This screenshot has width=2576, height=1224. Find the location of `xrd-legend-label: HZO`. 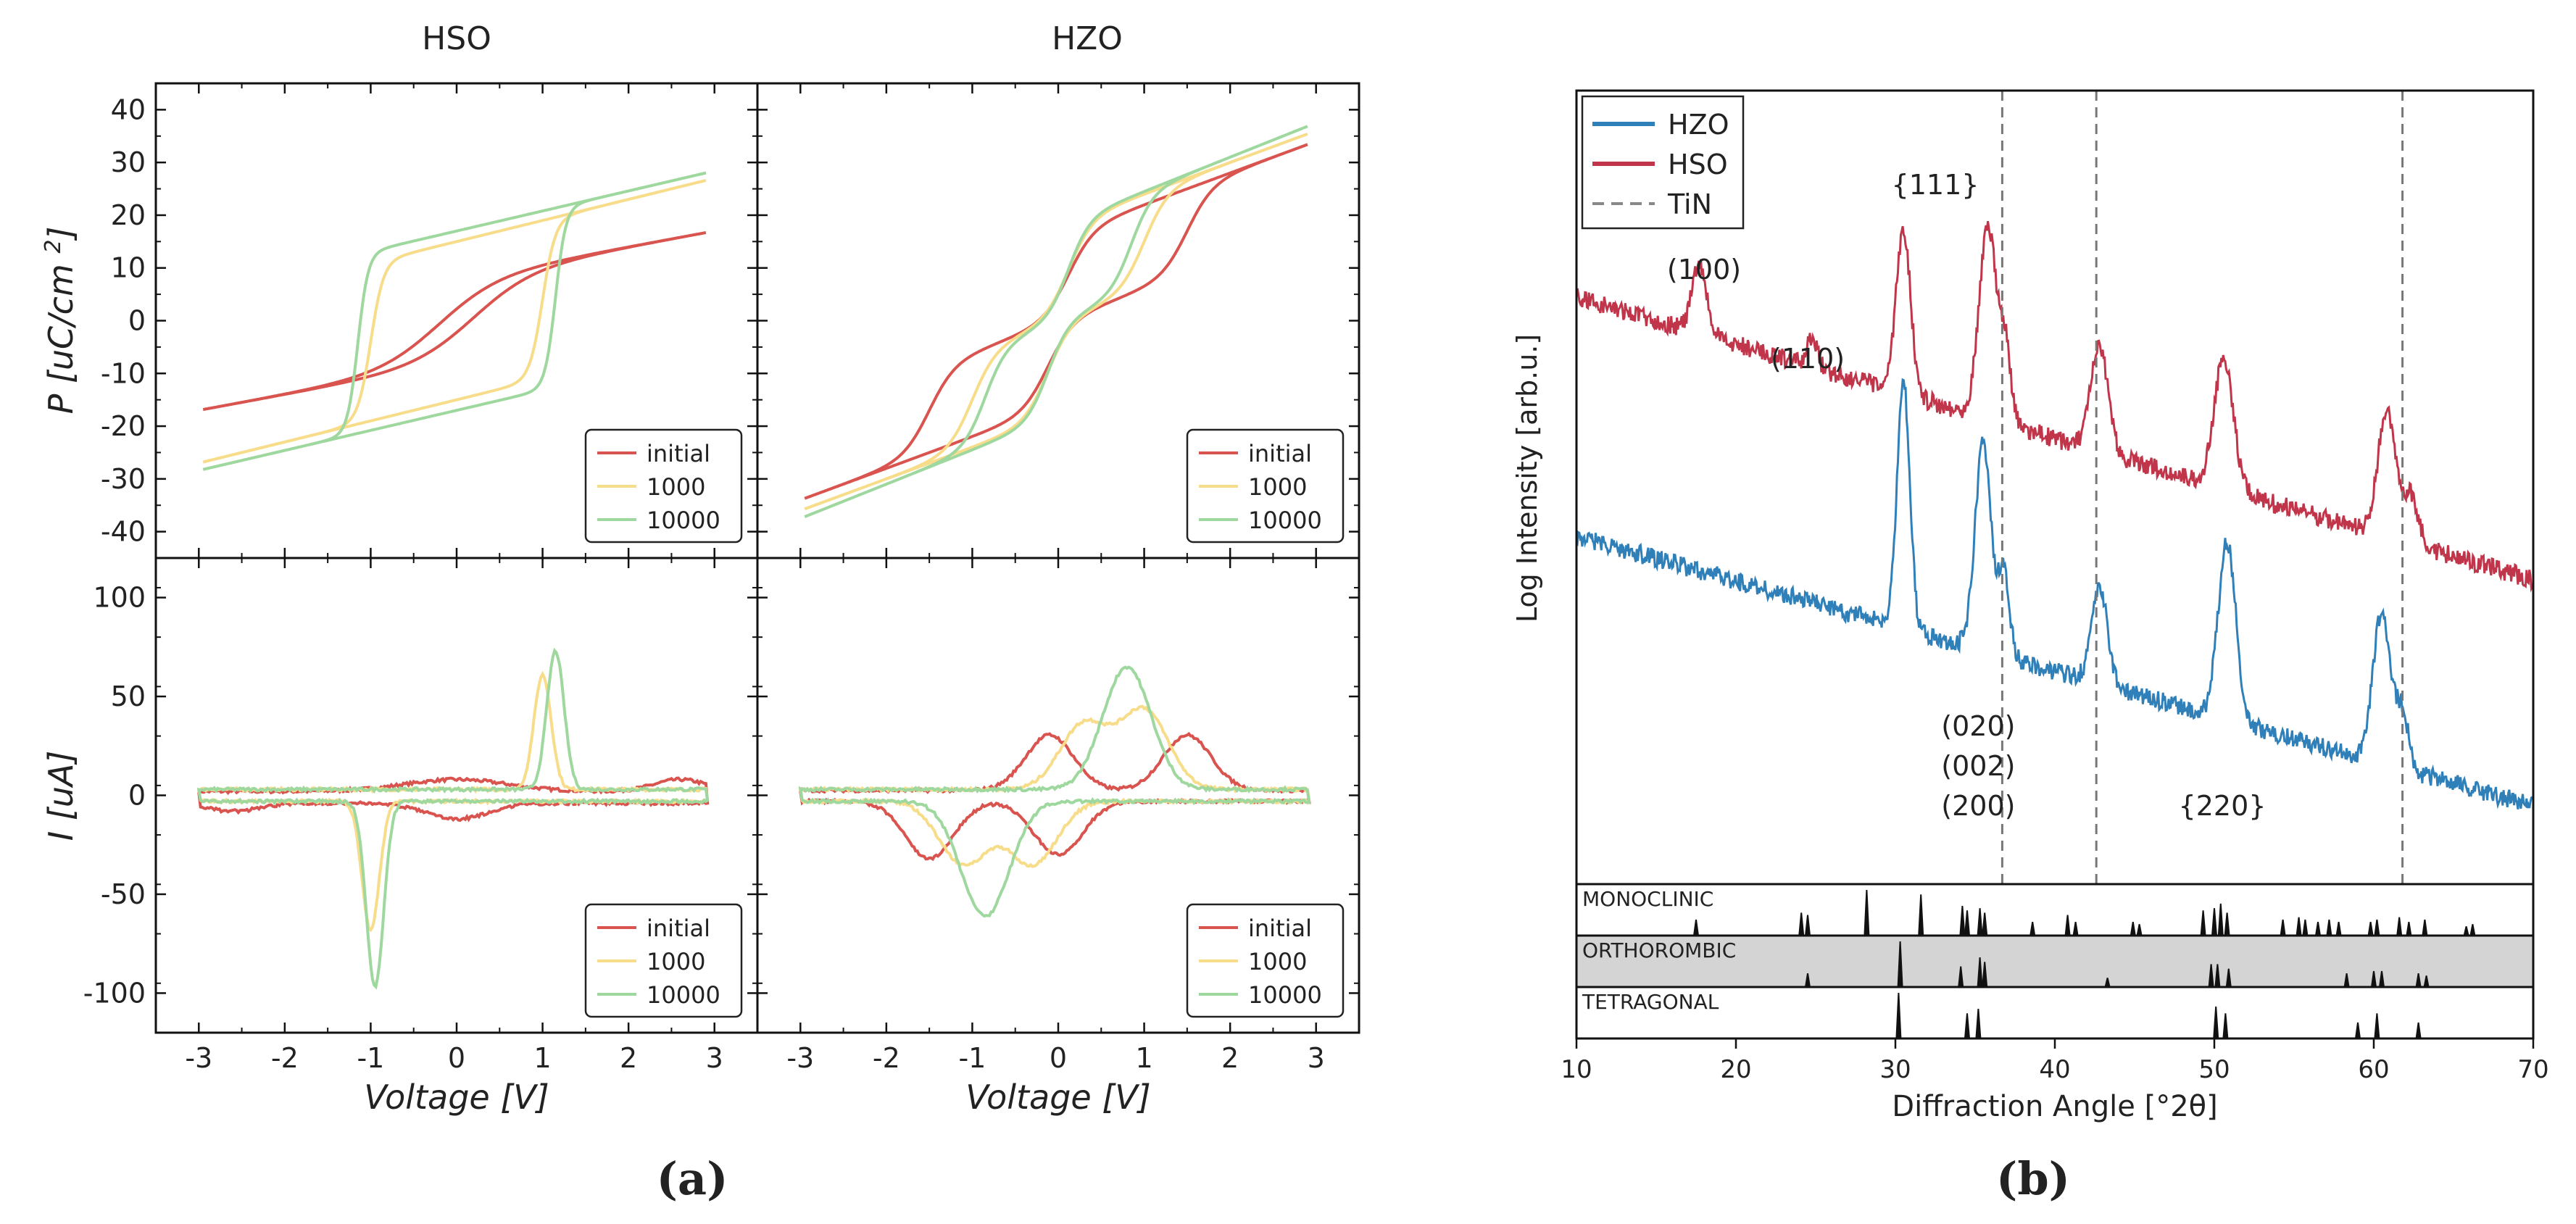

xrd-legend-label: HZO is located at coordinates (1698, 125).